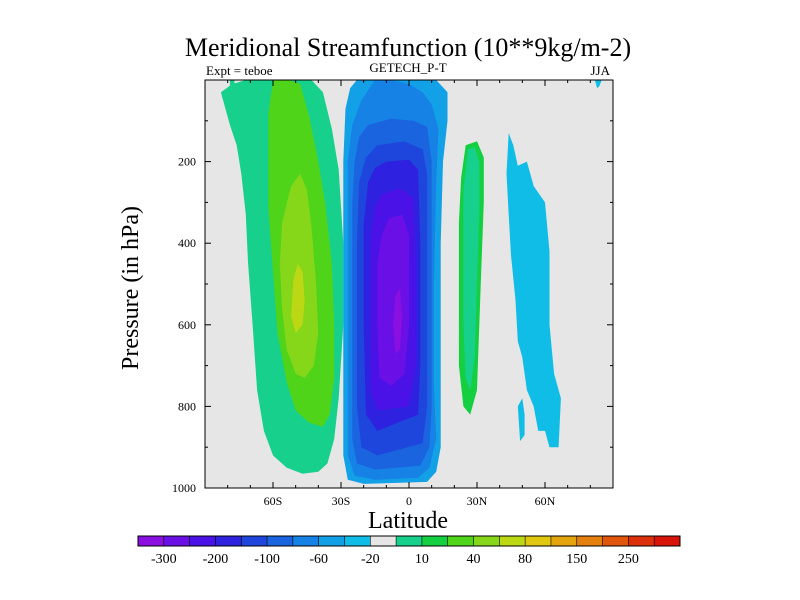  What do you see at coordinates (370, 559) in the screenshot?
I see `colorbar-label: -20` at bounding box center [370, 559].